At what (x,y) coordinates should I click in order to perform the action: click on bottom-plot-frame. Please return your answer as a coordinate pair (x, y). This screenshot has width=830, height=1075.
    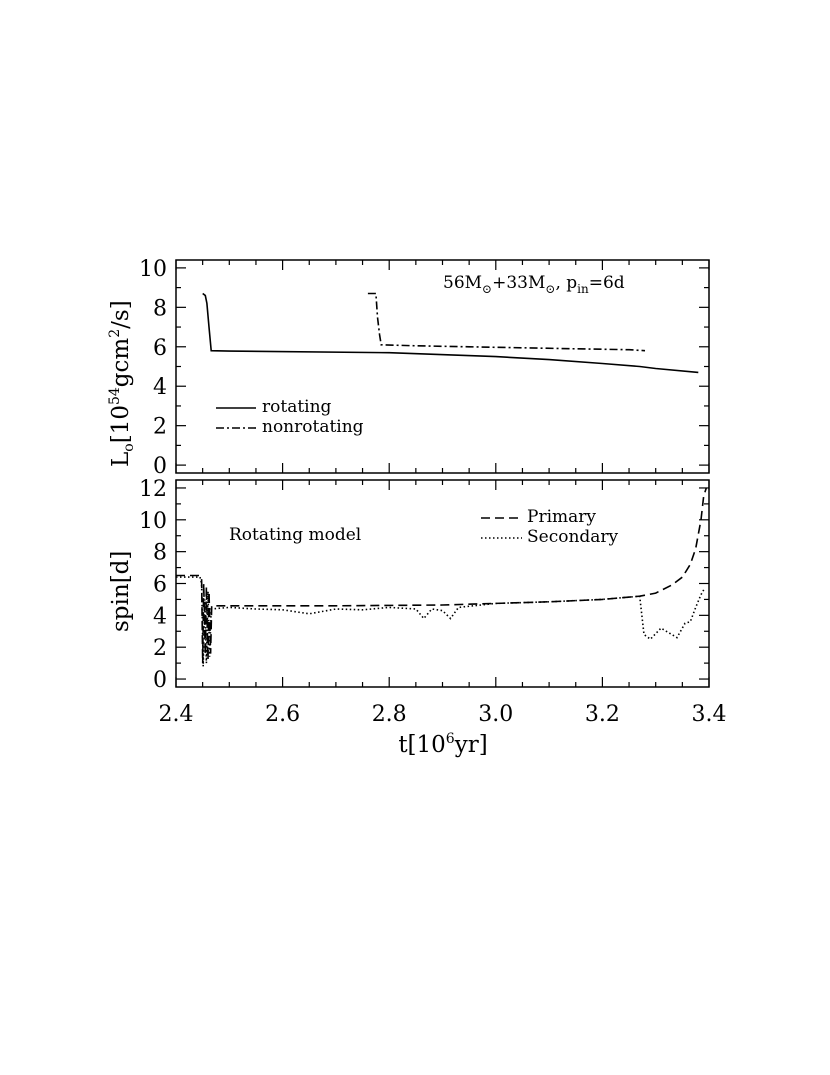
    Looking at the image, I should click on (442, 583).